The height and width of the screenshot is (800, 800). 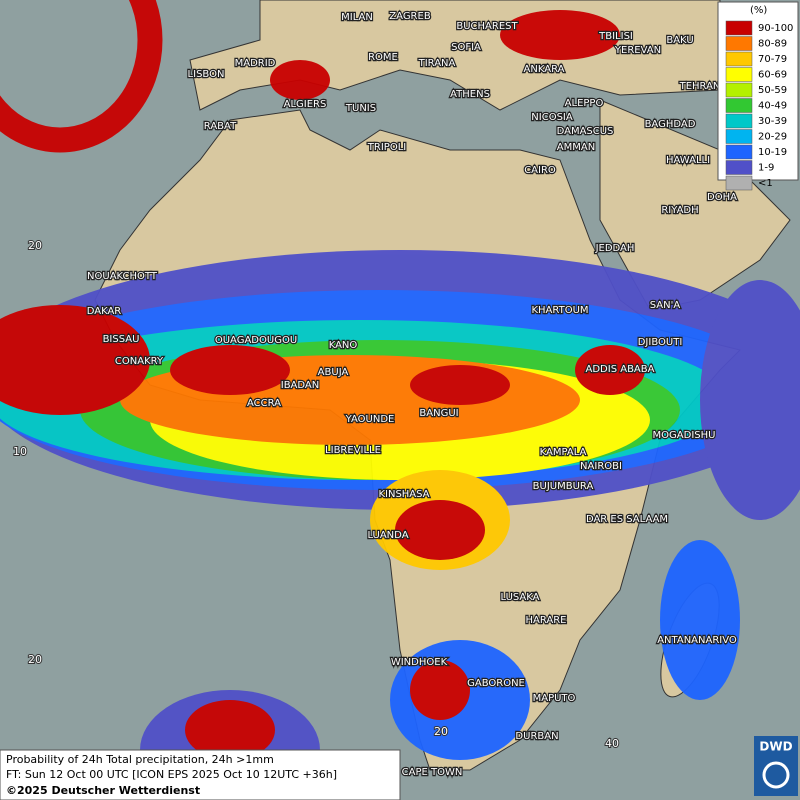 What do you see at coordinates (612, 743) in the screenshot?
I see `grid-label: 40` at bounding box center [612, 743].